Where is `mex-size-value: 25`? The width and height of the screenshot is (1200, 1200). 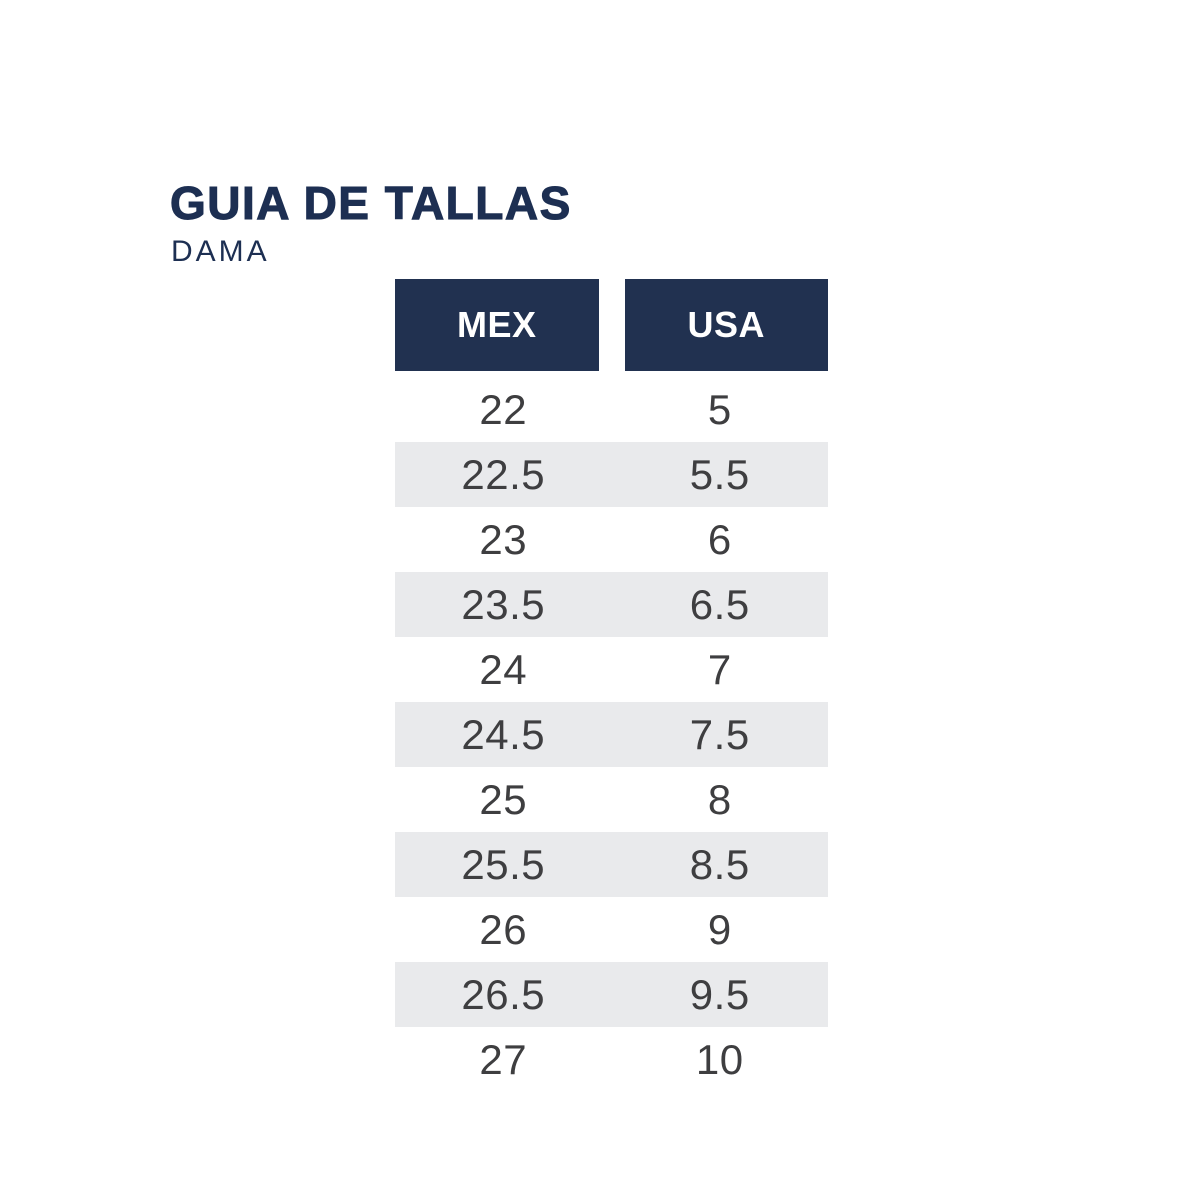 mex-size-value: 25 is located at coordinates (503, 799).